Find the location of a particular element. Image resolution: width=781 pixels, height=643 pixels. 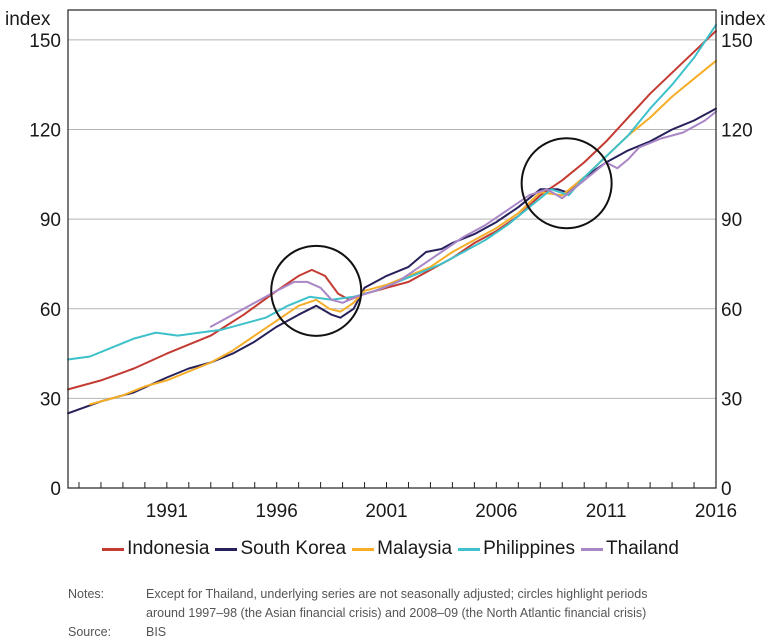

legend-item: South Korea is located at coordinates (280, 549).